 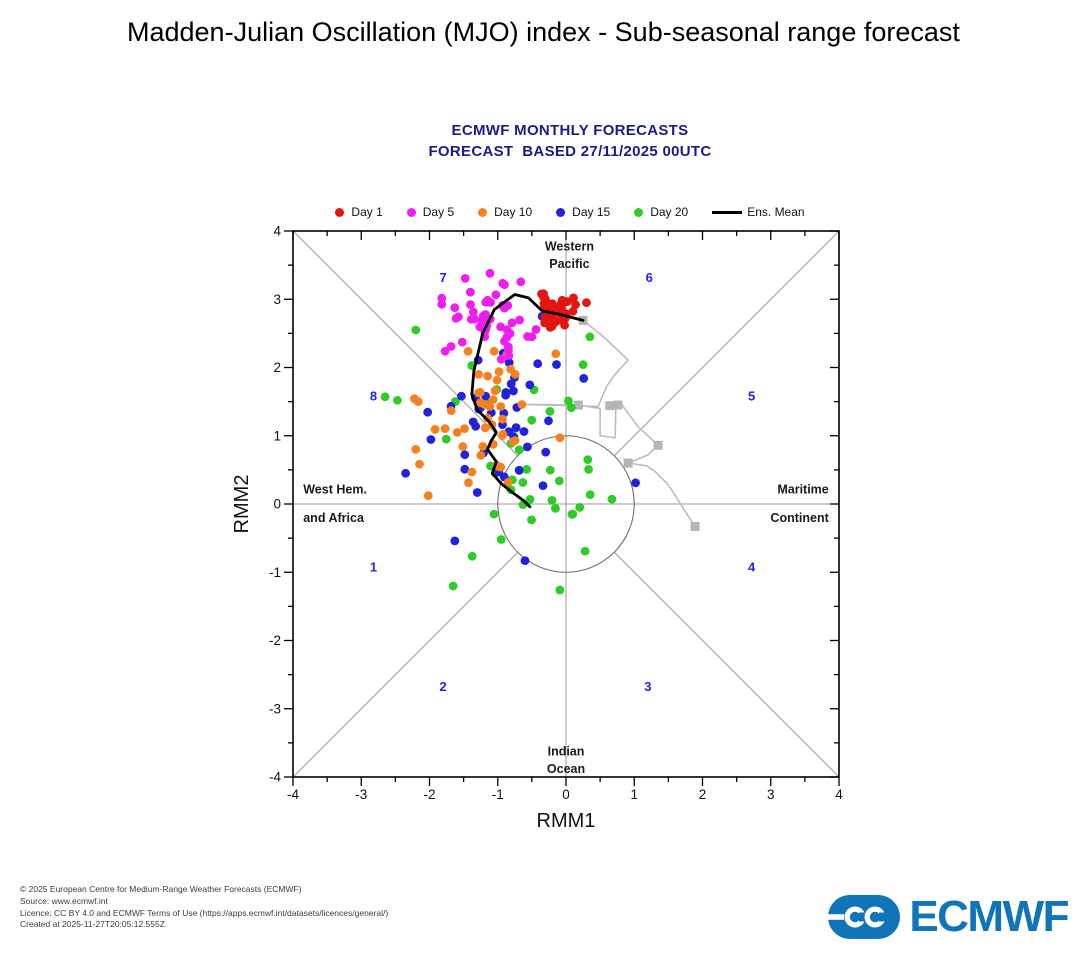 I want to click on x-tick-label: -2, so click(x=429, y=794).